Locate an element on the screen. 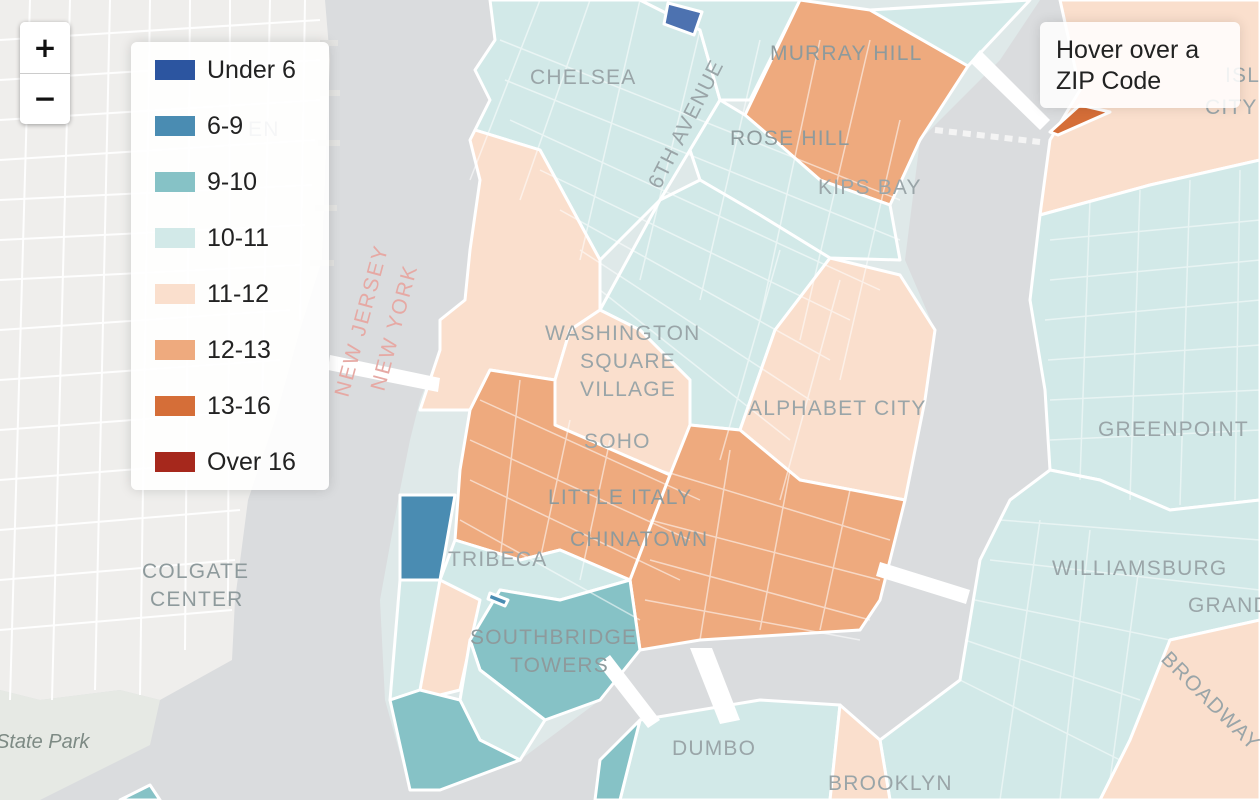  label-washington: WASHINGTON is located at coordinates (623, 333).